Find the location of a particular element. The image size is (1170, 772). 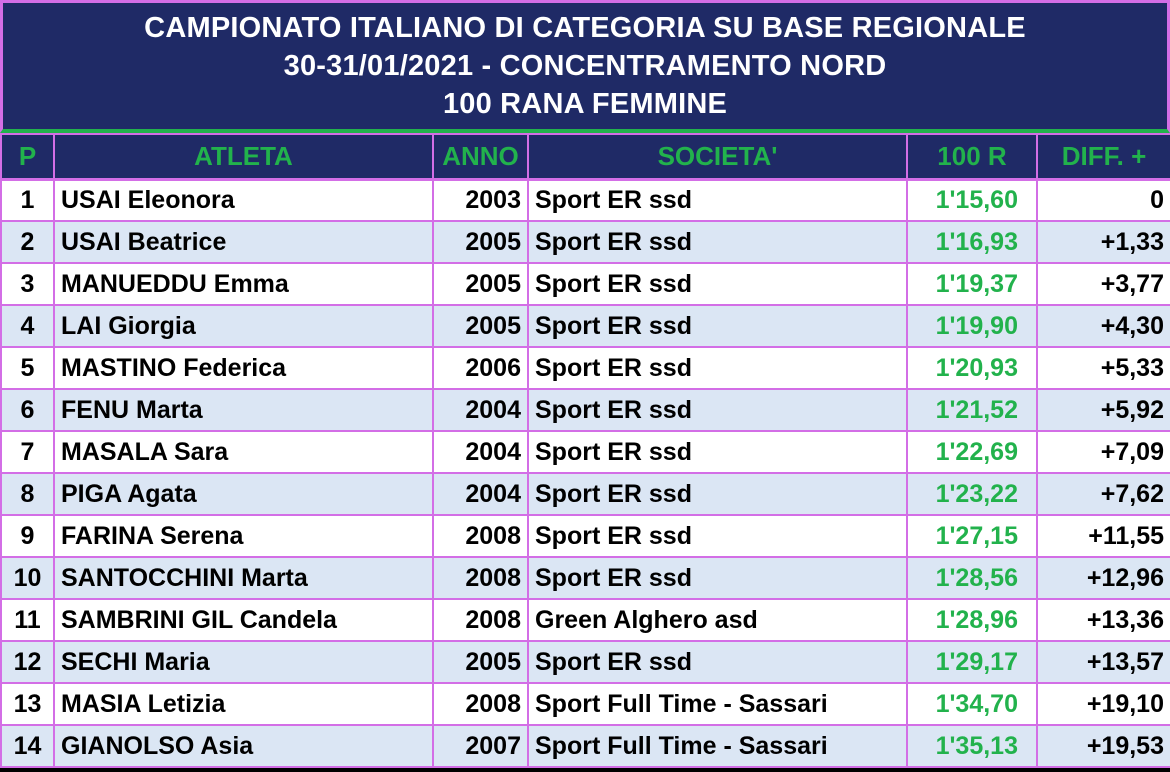

cell-position: 2 is located at coordinates (27, 242).